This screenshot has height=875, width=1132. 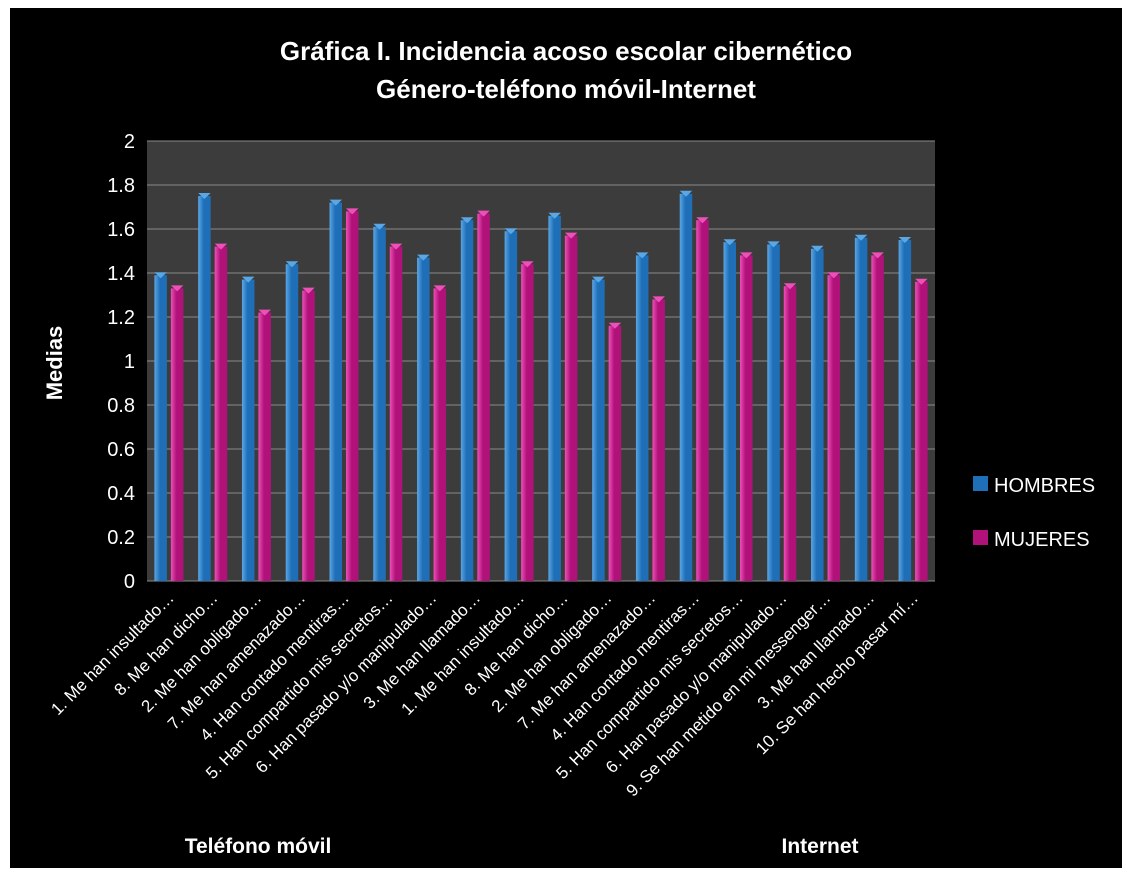 What do you see at coordinates (129, 582) in the screenshot?
I see `y-tick-label: 0` at bounding box center [129, 582].